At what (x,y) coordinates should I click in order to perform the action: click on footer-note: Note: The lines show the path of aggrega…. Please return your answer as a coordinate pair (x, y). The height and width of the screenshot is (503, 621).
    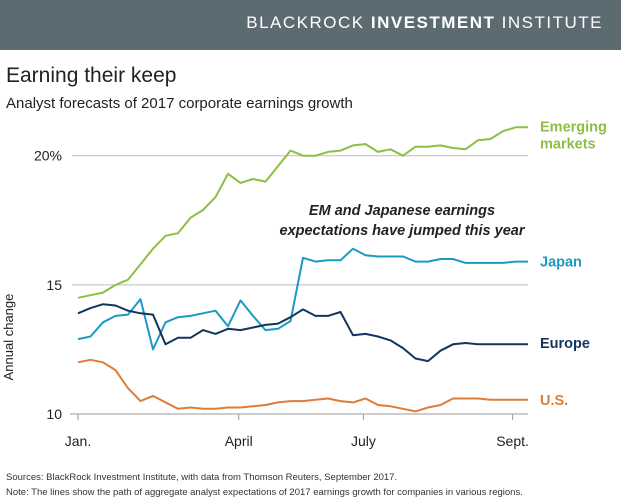
    Looking at the image, I should click on (264, 492).